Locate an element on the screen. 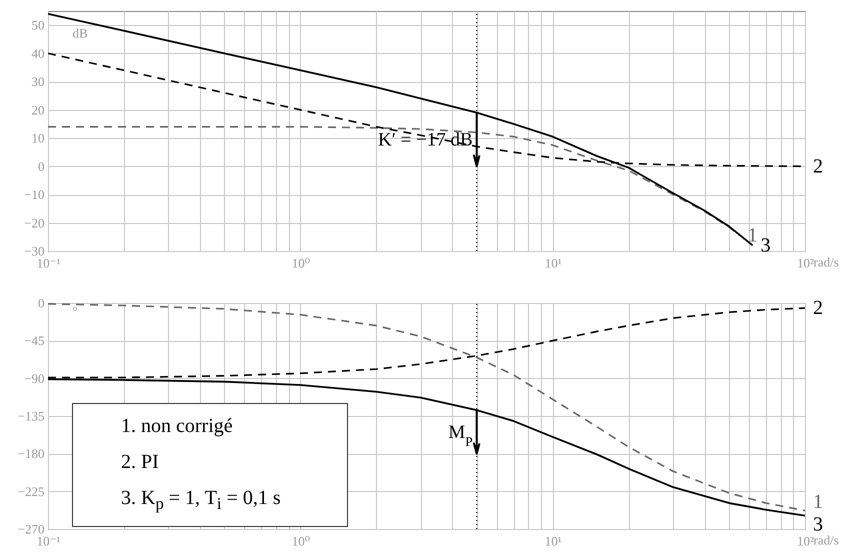 The width and height of the screenshot is (850, 556). annotation: 1. non corrigé is located at coordinates (177, 426).